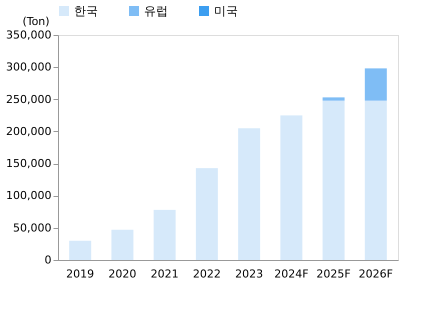 The width and height of the screenshot is (425, 325). Describe the element at coordinates (36, 21) in the screenshot. I see `y-axis-title: (Ton)` at that location.